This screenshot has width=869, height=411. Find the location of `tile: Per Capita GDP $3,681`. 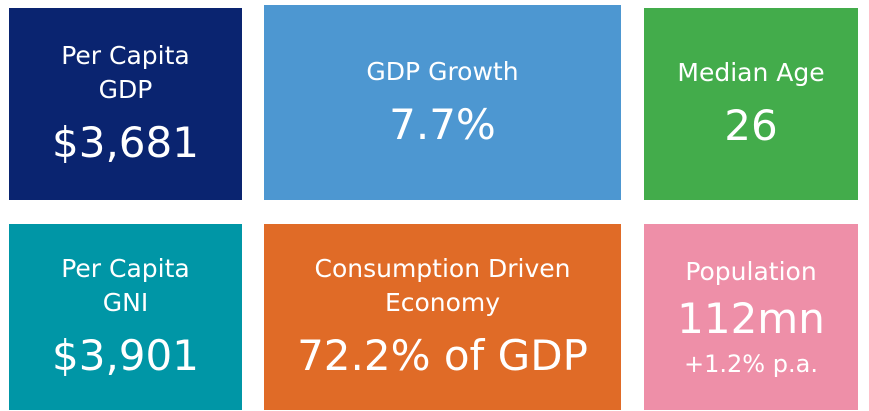

tile: Per Capita GDP $3,681 is located at coordinates (125, 104).